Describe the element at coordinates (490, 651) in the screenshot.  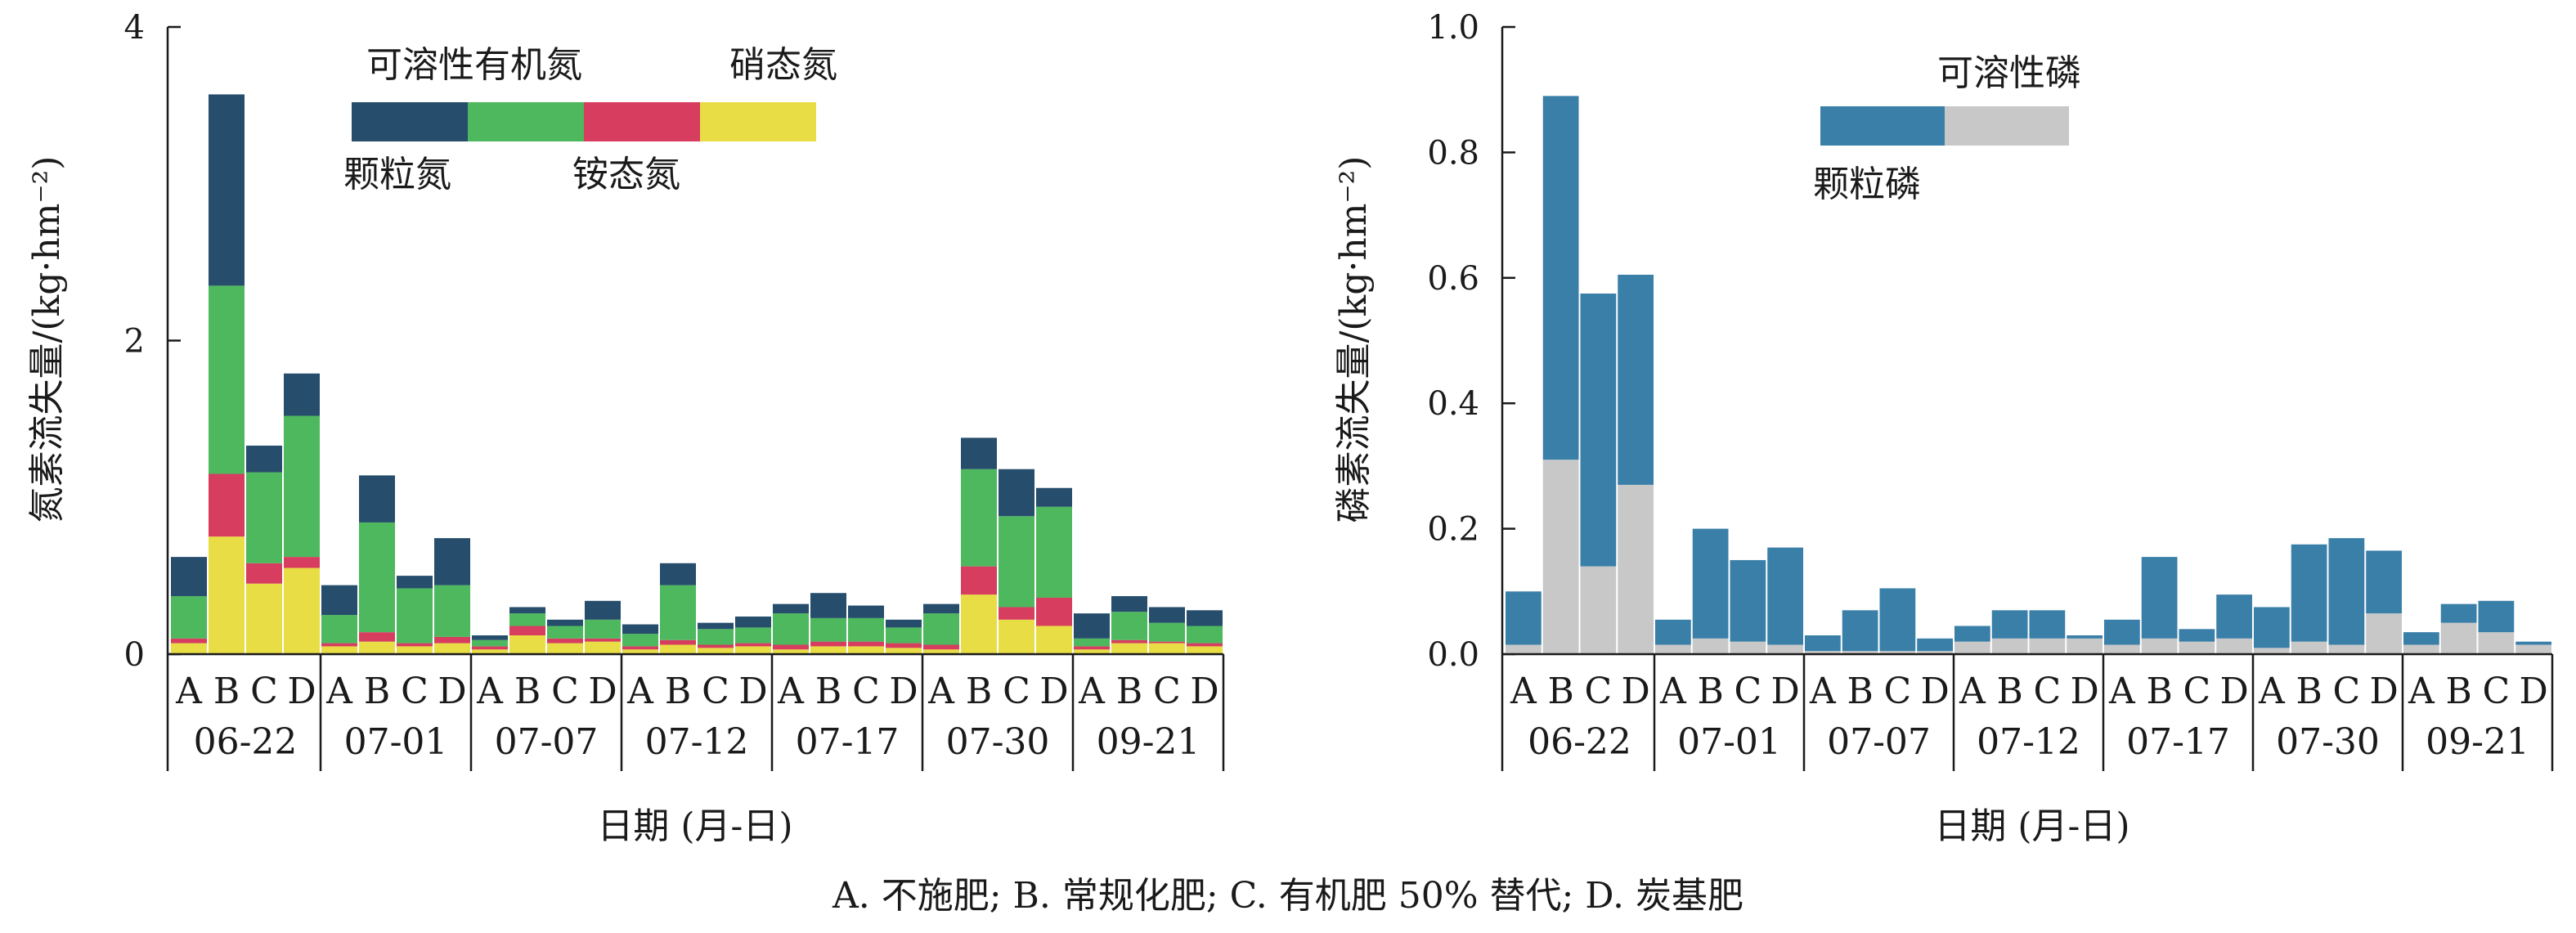
I see `panel1-bar-07-07-A-seg0` at that location.